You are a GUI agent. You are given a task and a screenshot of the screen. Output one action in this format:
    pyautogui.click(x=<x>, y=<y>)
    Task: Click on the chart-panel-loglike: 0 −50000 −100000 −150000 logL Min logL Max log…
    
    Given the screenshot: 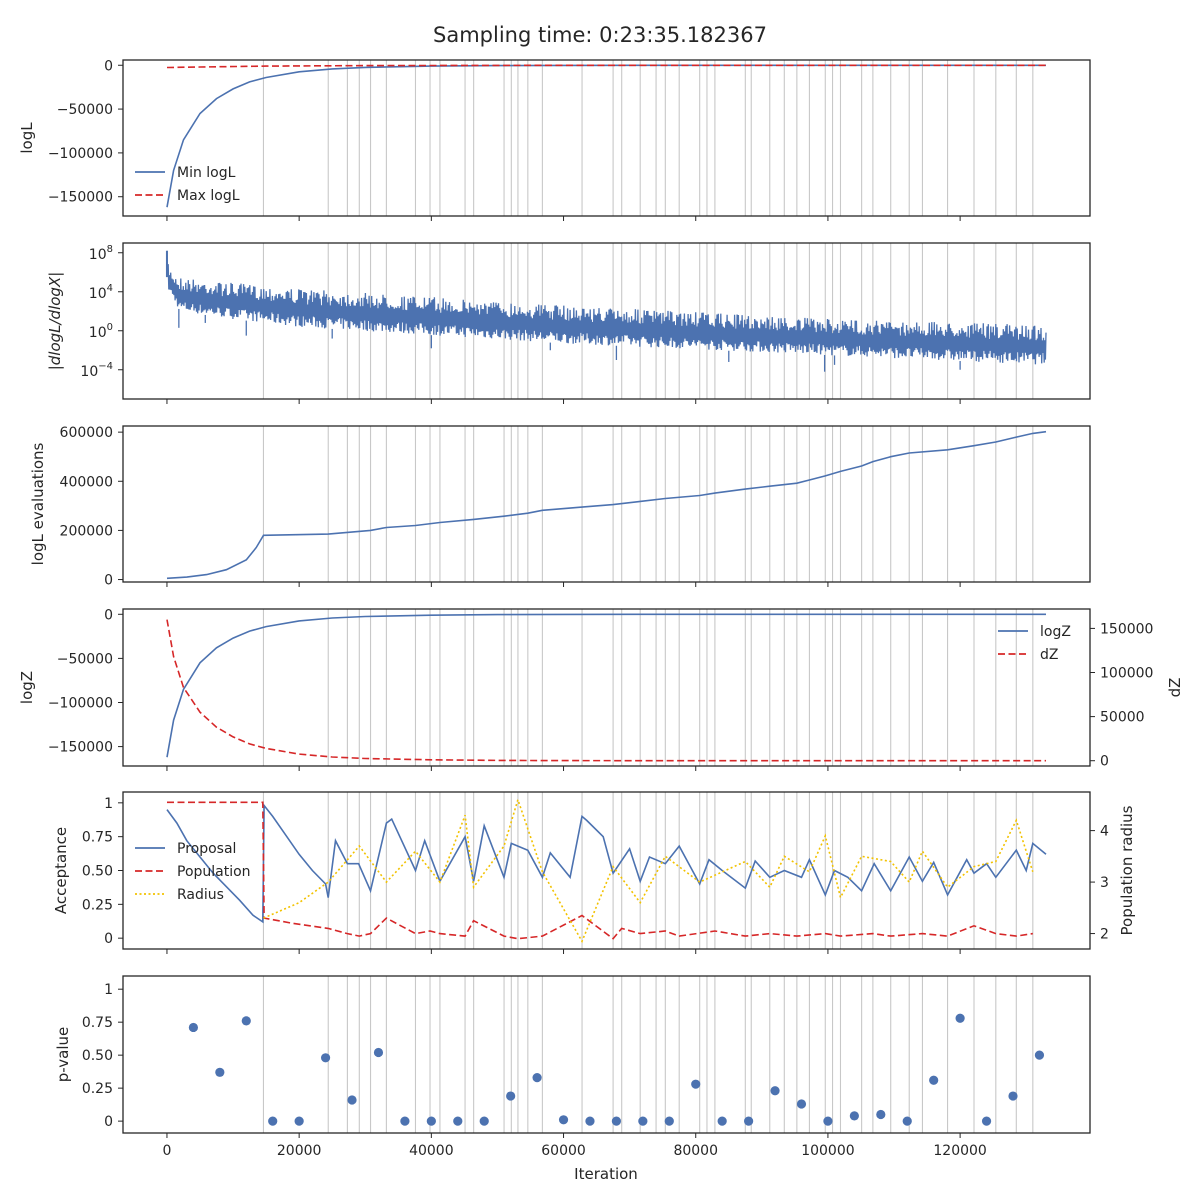 What is the action you would take?
    pyautogui.click(x=554, y=139)
    